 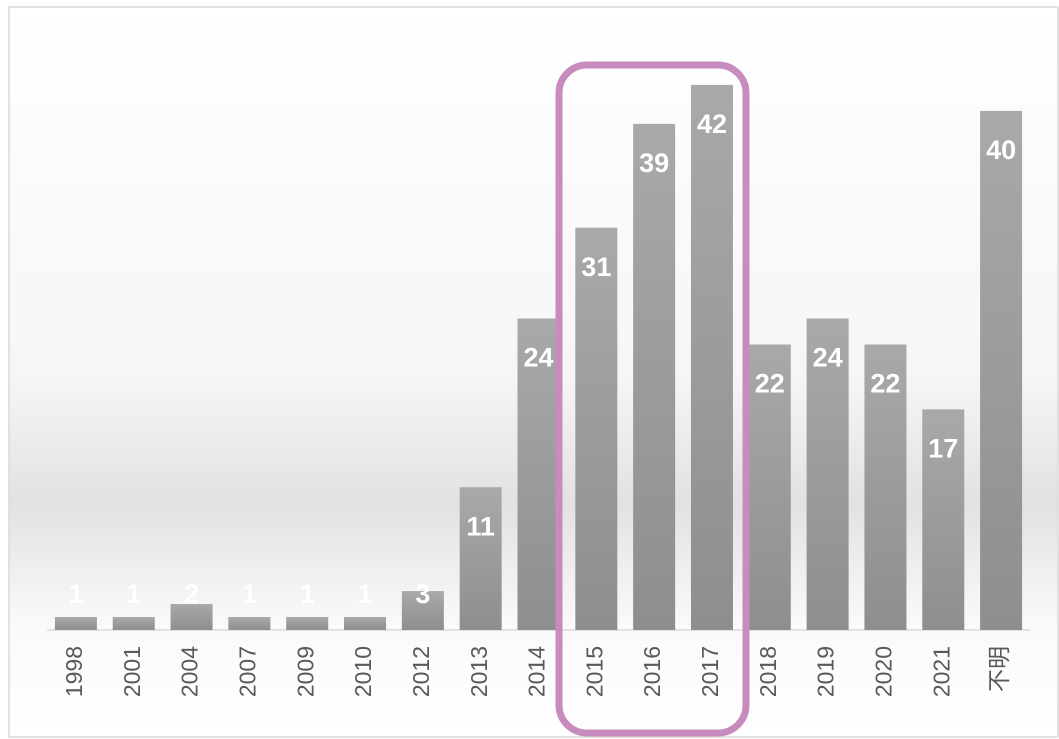 What do you see at coordinates (247, 671) in the screenshot?
I see `x-tick-label: 2007` at bounding box center [247, 671].